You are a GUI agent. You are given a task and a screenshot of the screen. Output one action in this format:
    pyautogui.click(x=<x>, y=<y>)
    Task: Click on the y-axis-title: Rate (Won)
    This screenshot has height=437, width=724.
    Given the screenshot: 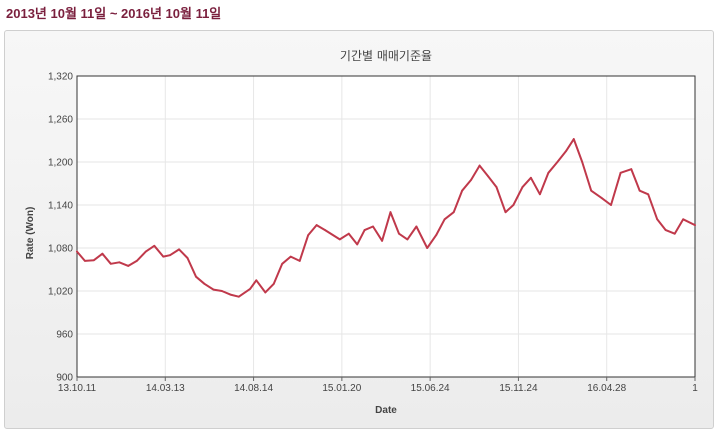 What is the action you would take?
    pyautogui.click(x=30, y=233)
    